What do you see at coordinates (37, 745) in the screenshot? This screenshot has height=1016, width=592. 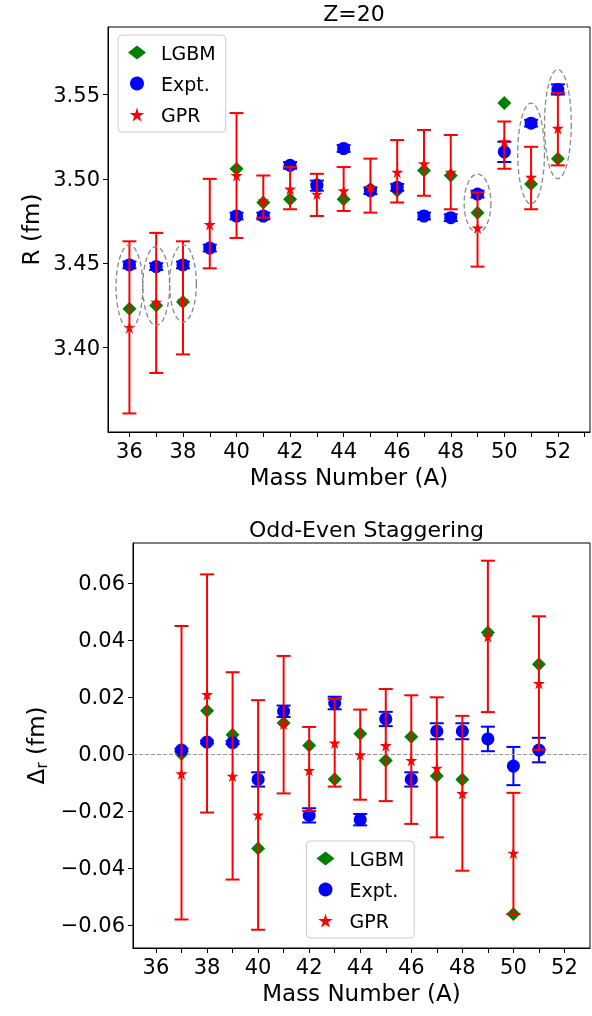 I see `y-axis-title: Δr (fm)` at bounding box center [37, 745].